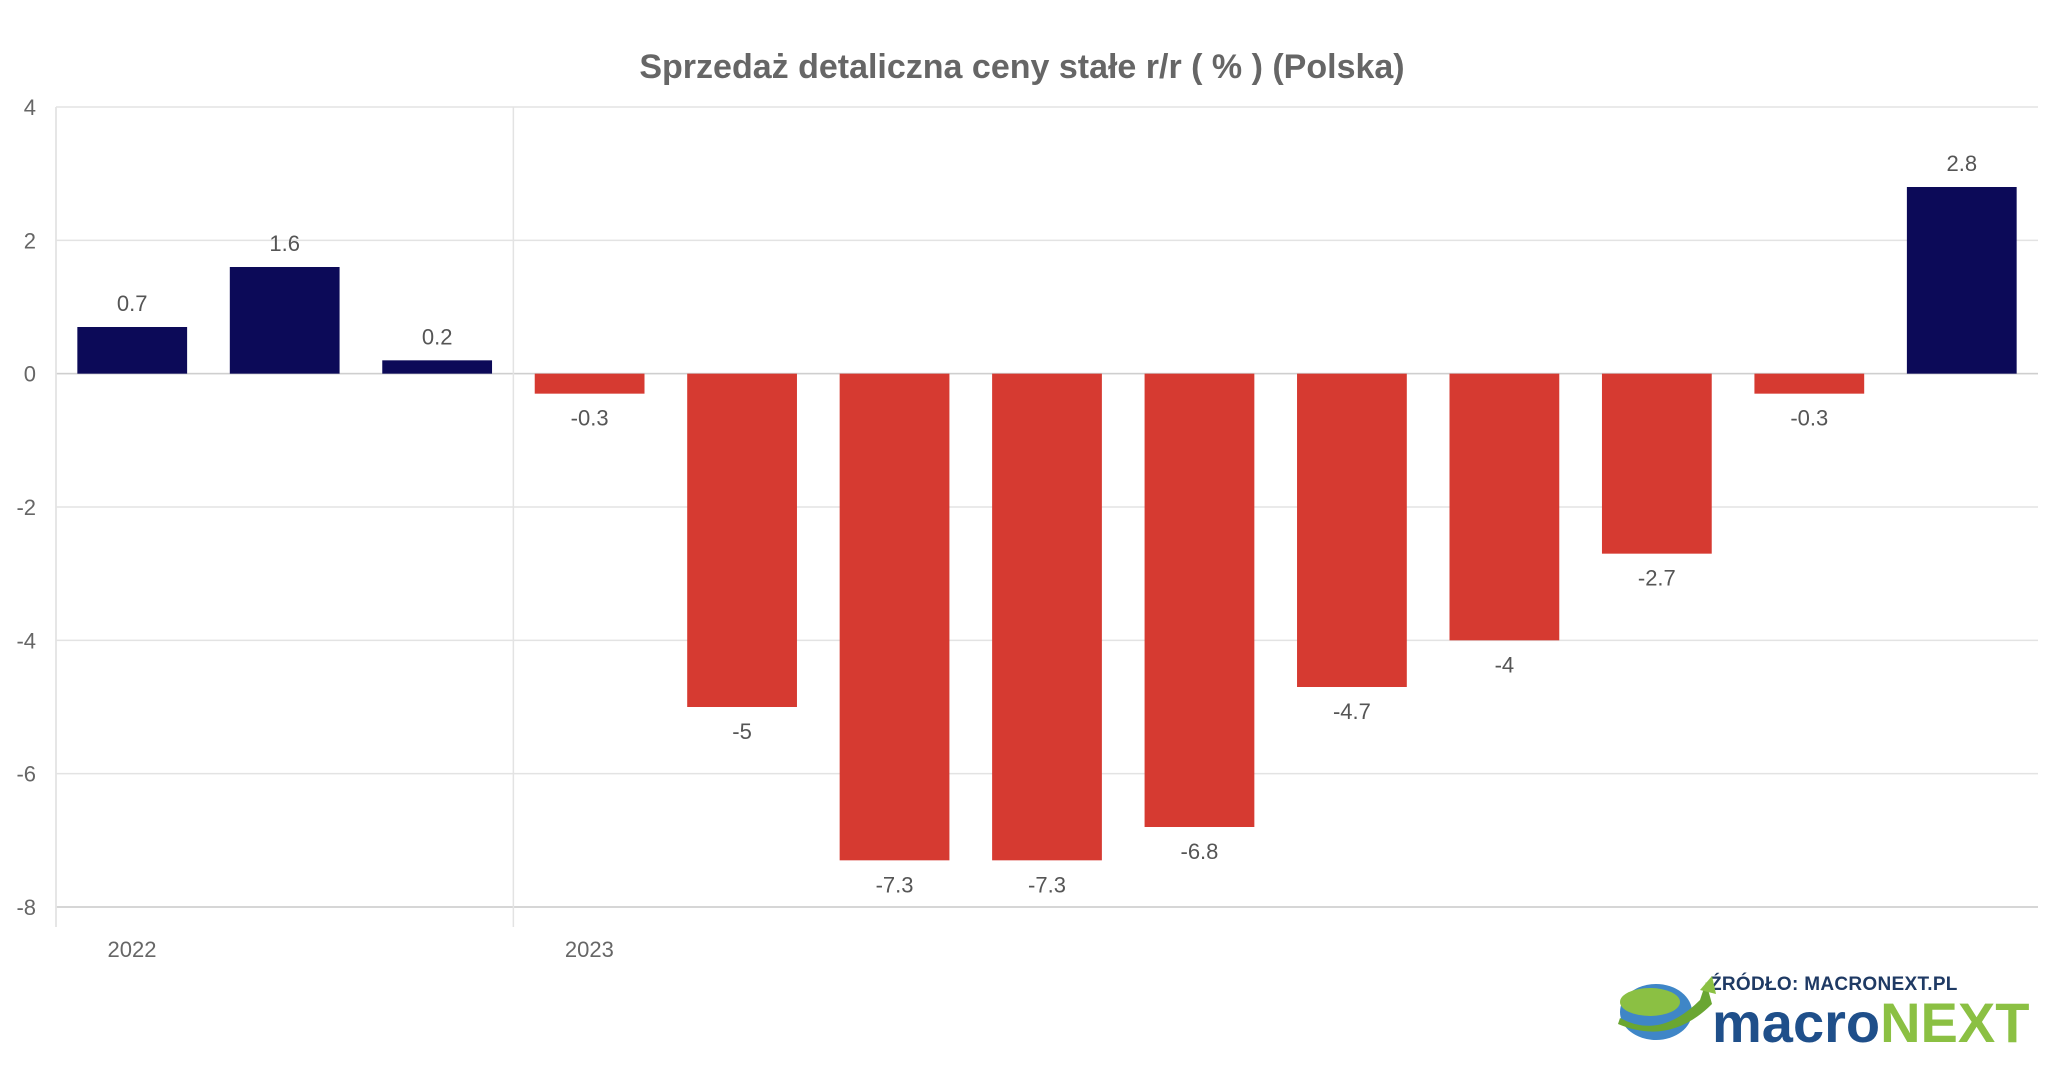 The width and height of the screenshot is (2062, 1080). Describe the element at coordinates (1200, 851) in the screenshot. I see `data-label: -6.8` at that location.